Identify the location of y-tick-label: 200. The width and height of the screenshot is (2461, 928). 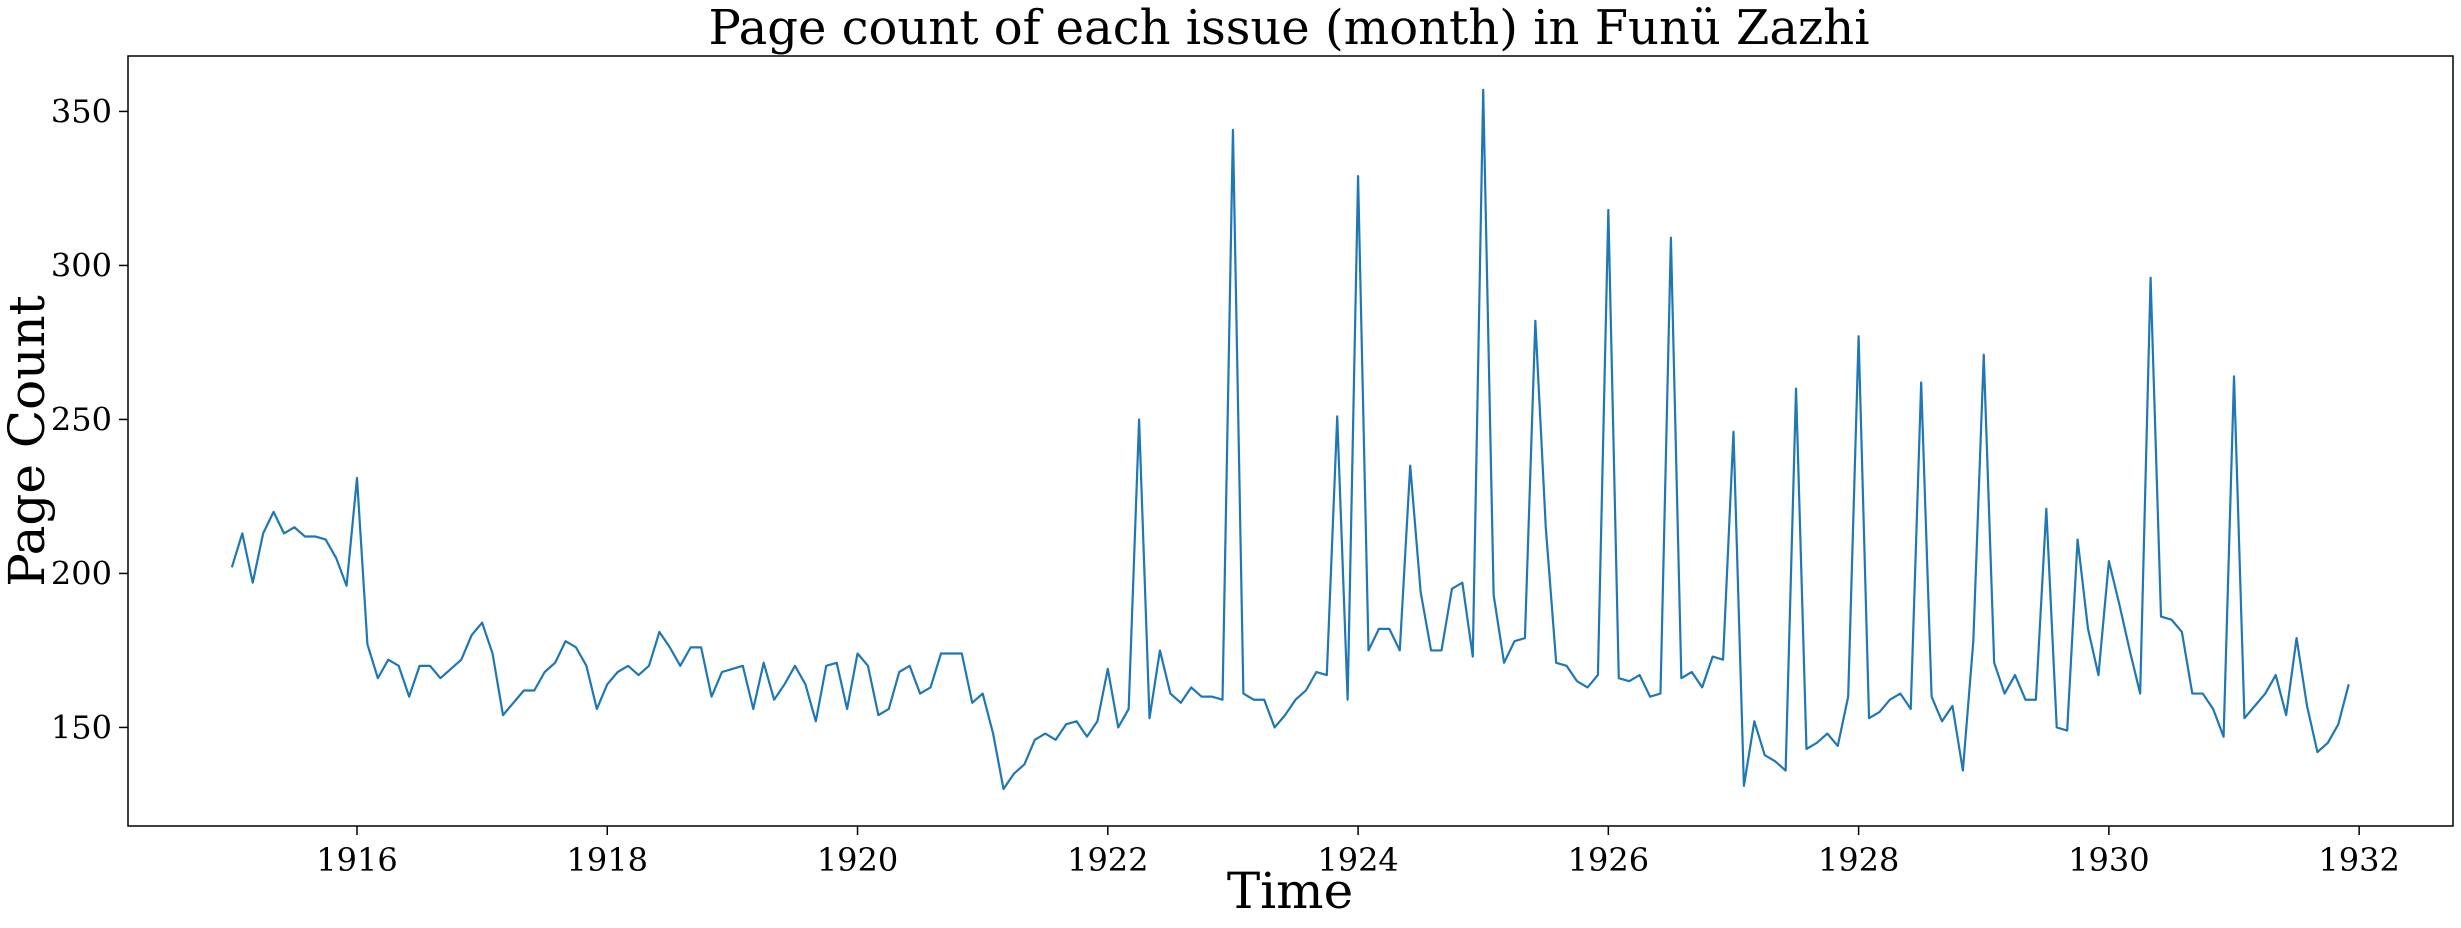
(81, 573).